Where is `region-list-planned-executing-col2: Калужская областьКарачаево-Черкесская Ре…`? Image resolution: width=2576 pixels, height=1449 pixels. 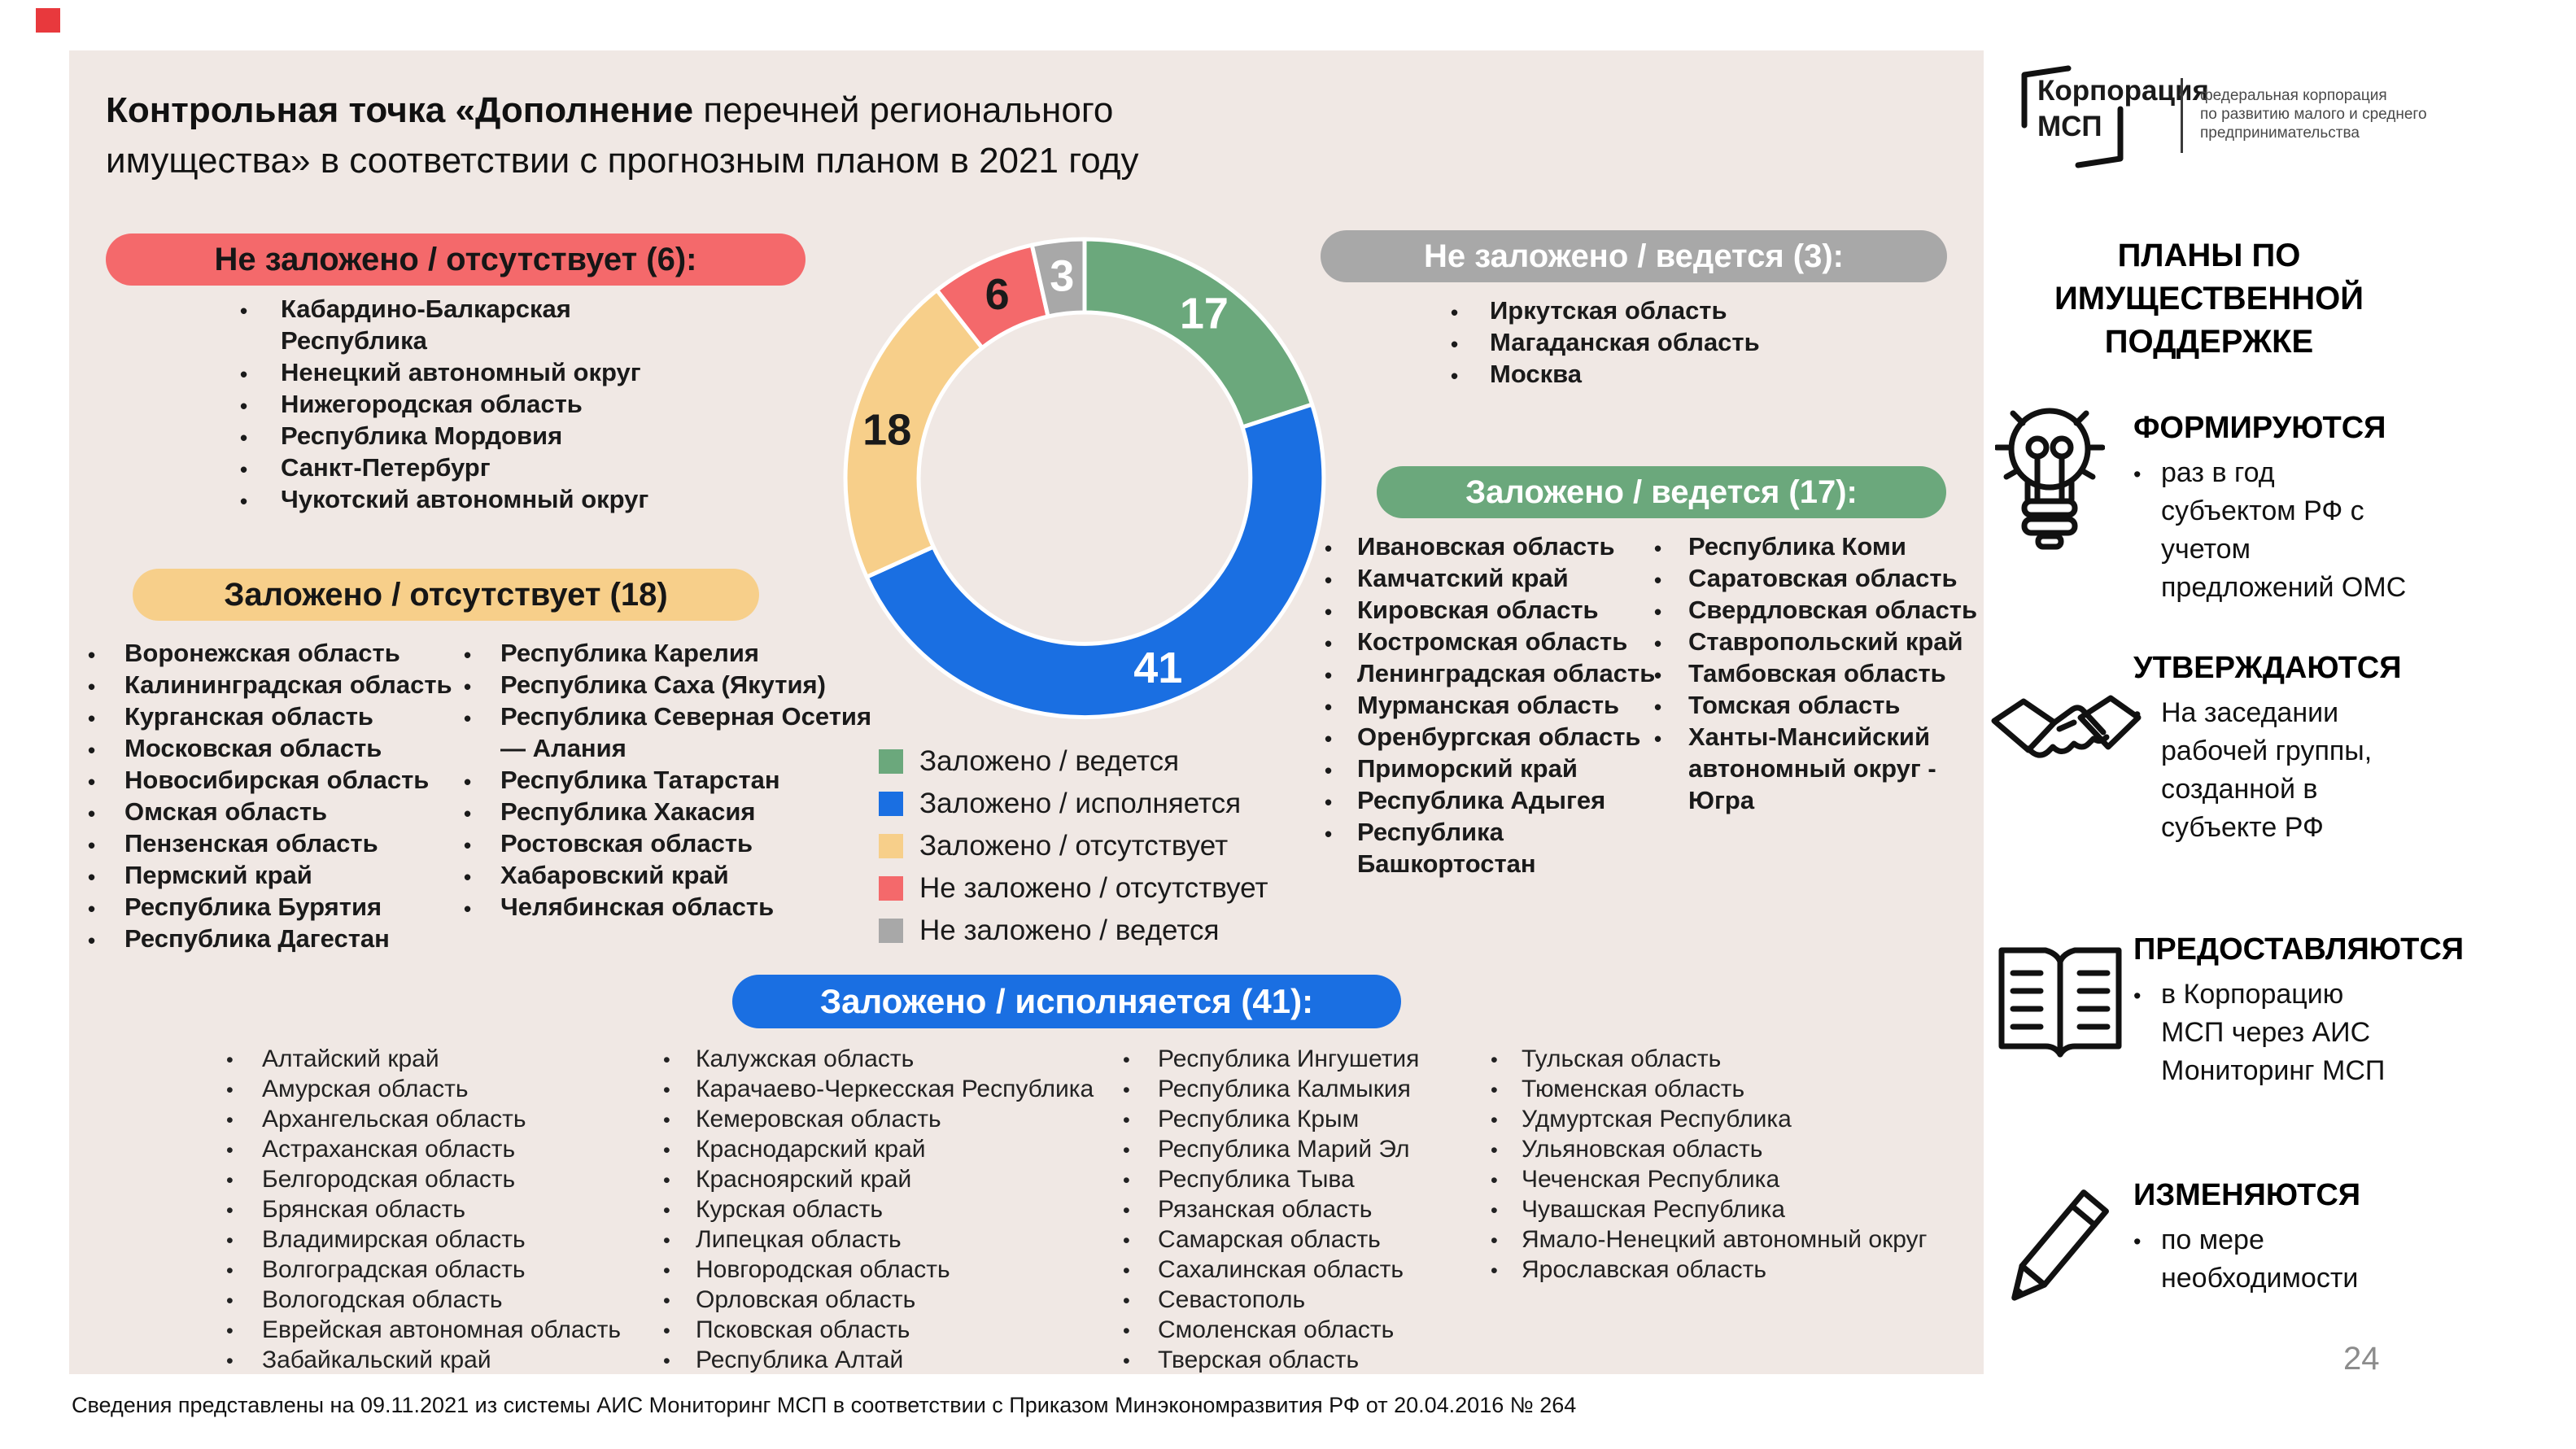 region-list-planned-executing-col2: Калужская областьКарачаево-Черкесская Ре… is located at coordinates (891, 1210).